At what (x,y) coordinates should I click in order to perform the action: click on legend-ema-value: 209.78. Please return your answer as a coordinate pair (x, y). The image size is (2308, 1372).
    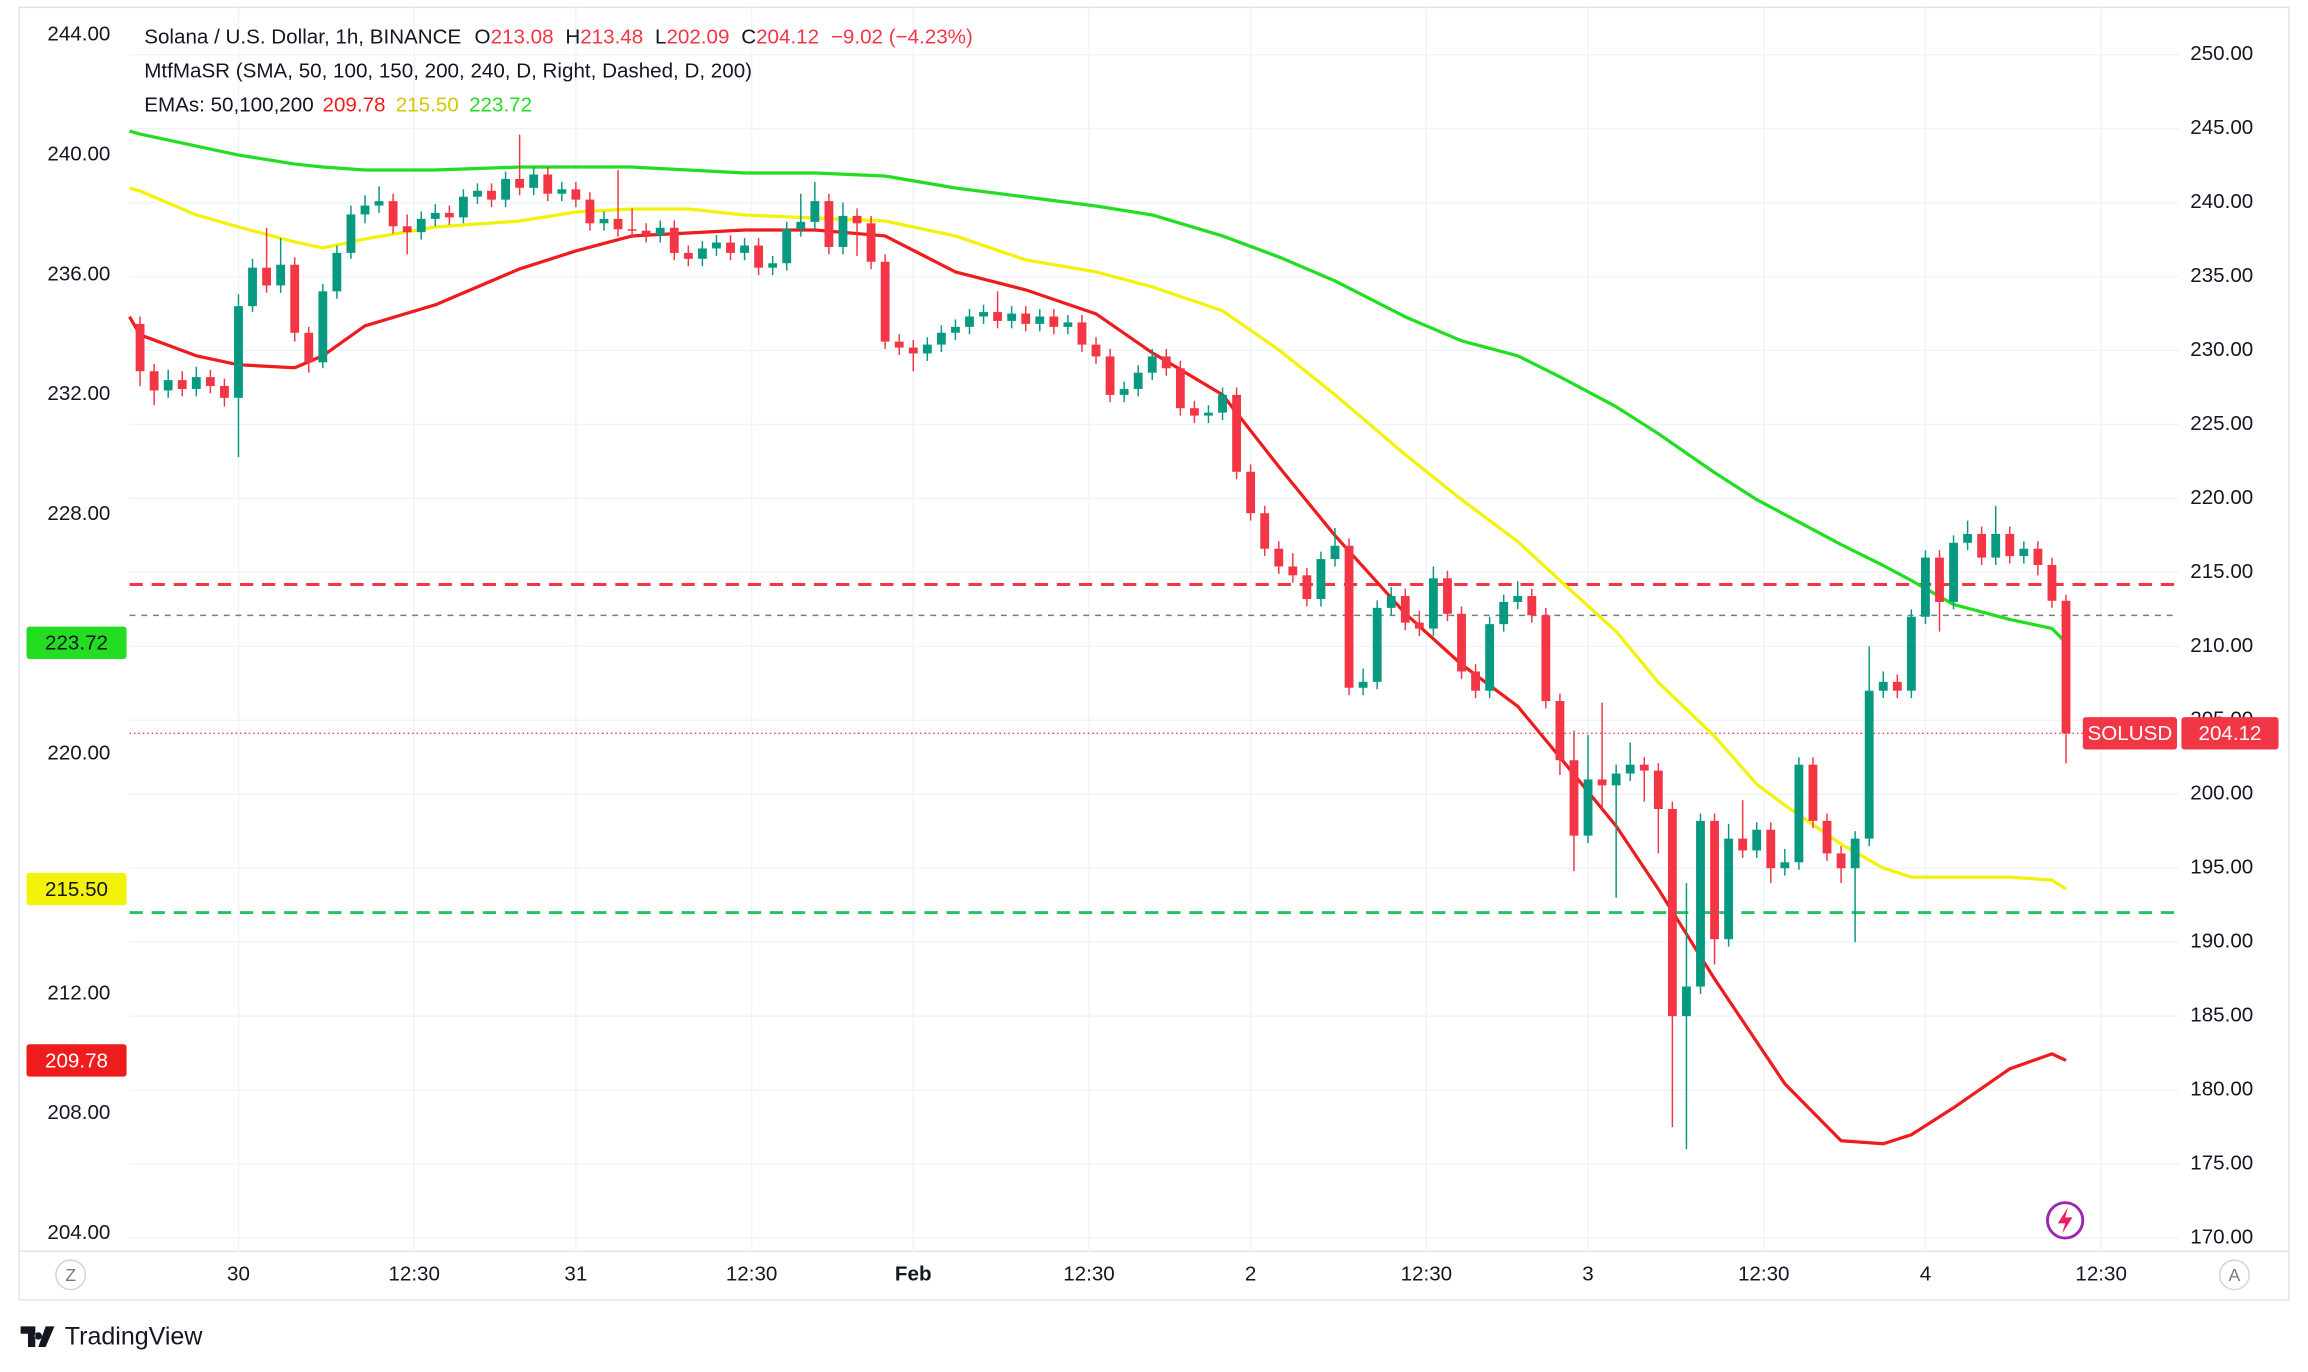
    Looking at the image, I should click on (354, 104).